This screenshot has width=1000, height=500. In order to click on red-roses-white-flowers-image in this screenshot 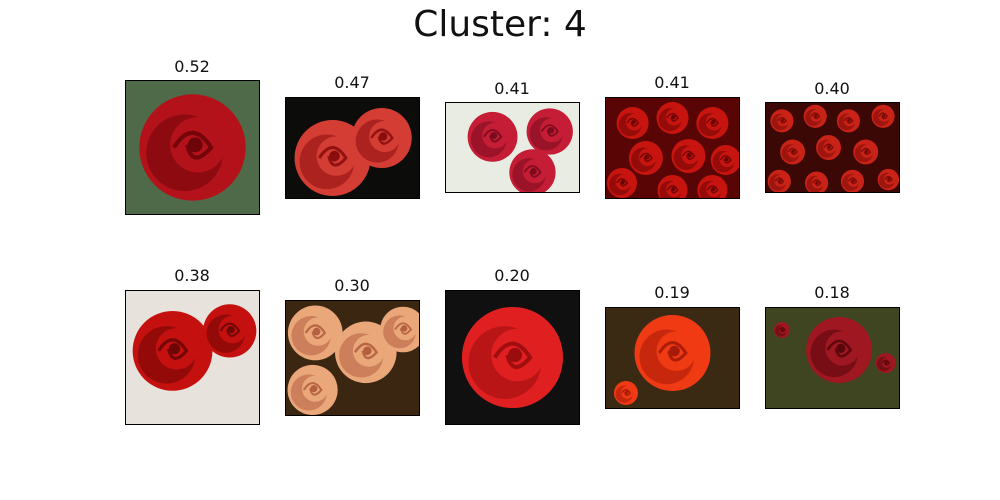, I will do `click(512, 147)`.